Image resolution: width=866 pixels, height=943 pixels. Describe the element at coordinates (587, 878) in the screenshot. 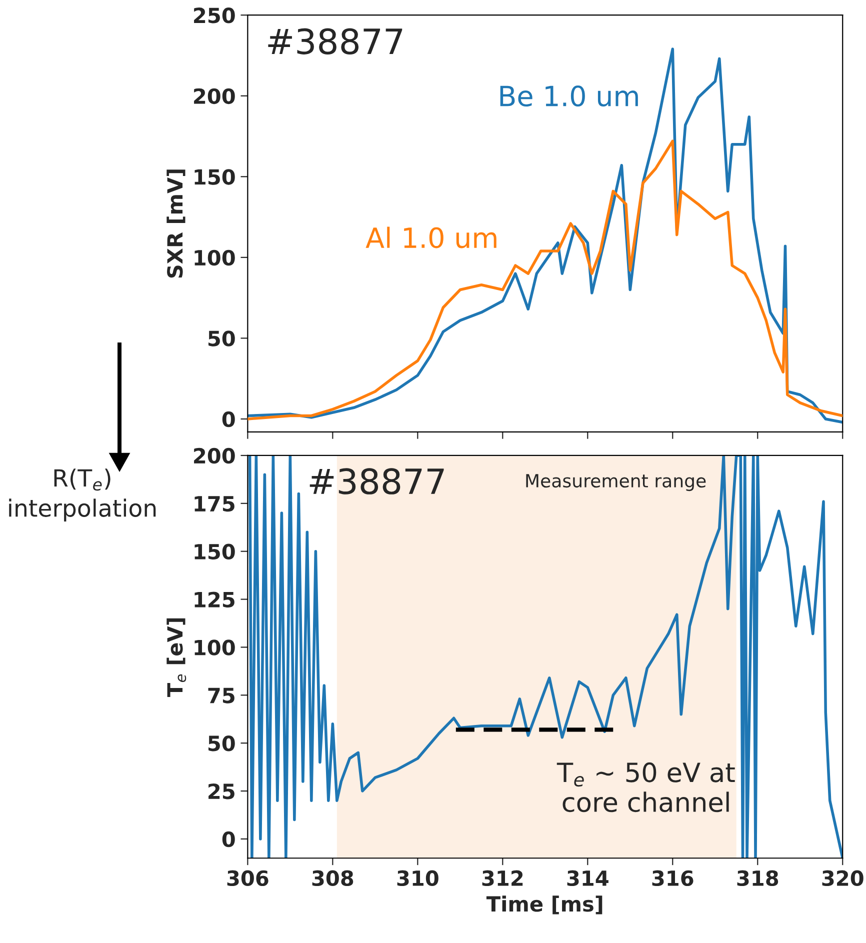

I see `x-tick-label: 314` at that location.